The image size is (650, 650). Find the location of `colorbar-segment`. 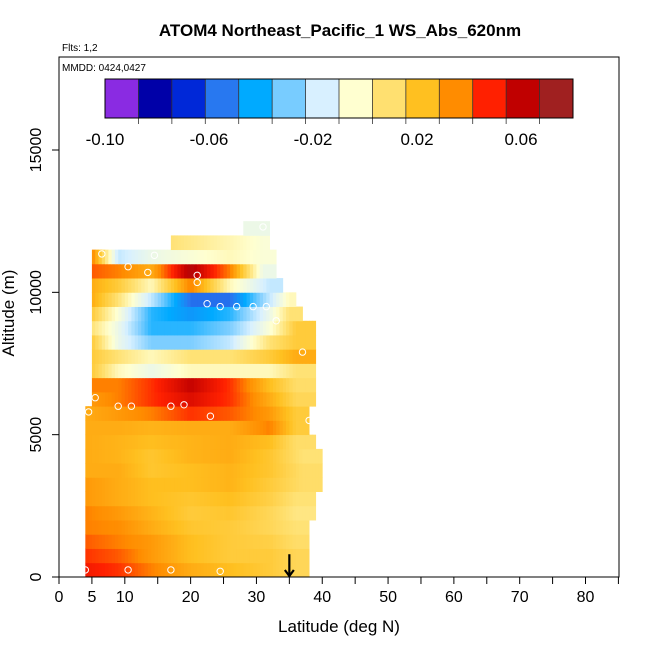

colorbar-segment is located at coordinates (188, 98).